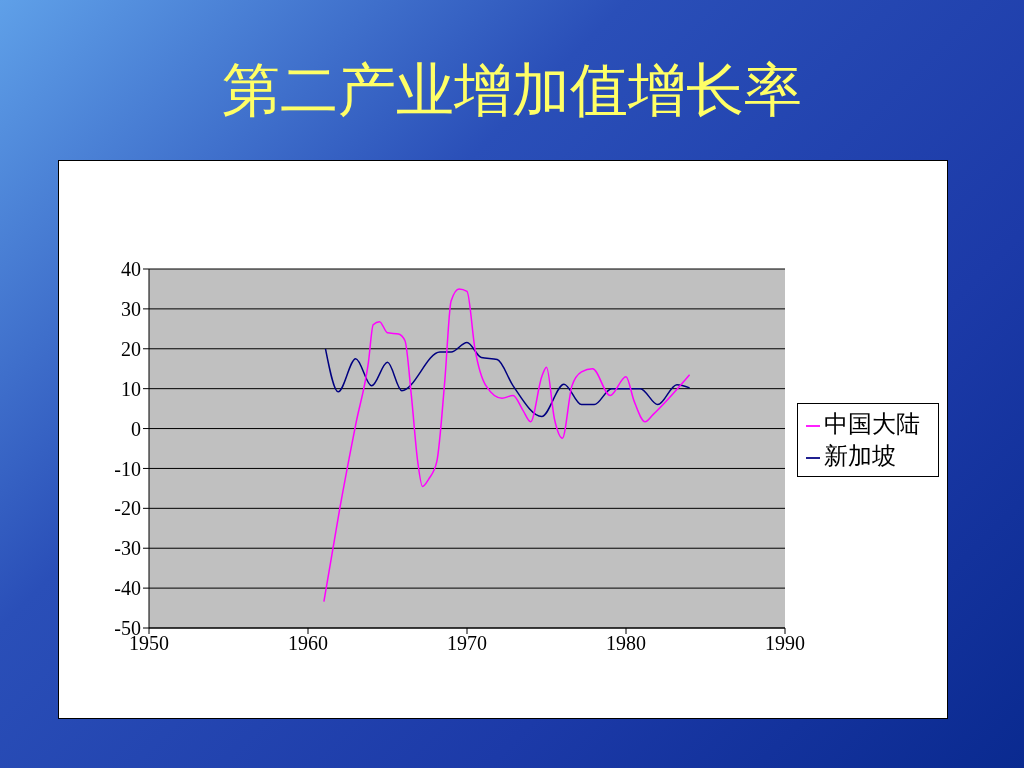 This screenshot has width=1024, height=768. Describe the element at coordinates (127, 468) in the screenshot. I see `y-tick-label: -10` at that location.